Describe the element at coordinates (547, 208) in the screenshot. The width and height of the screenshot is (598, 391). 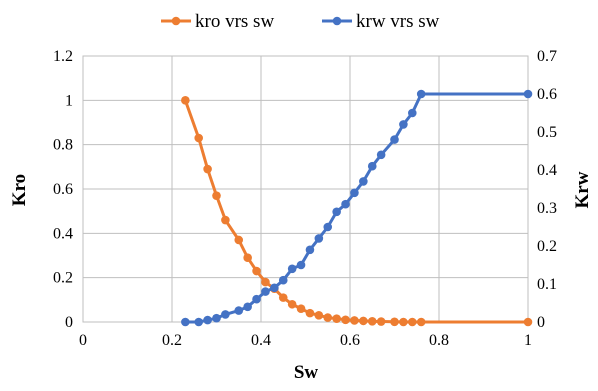
I see `y-right-tick-label: 0.3` at that location.